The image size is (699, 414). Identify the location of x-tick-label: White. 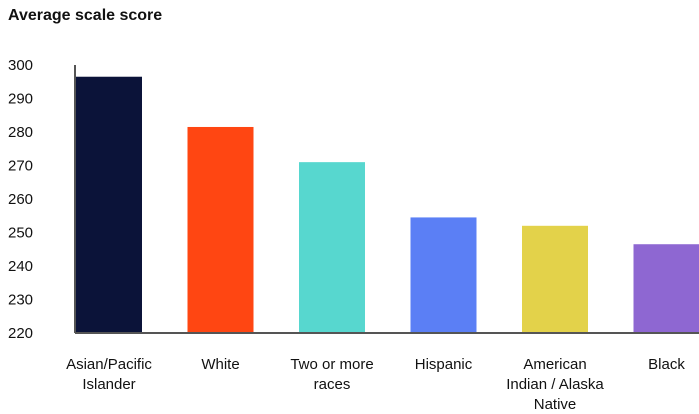
(220, 364).